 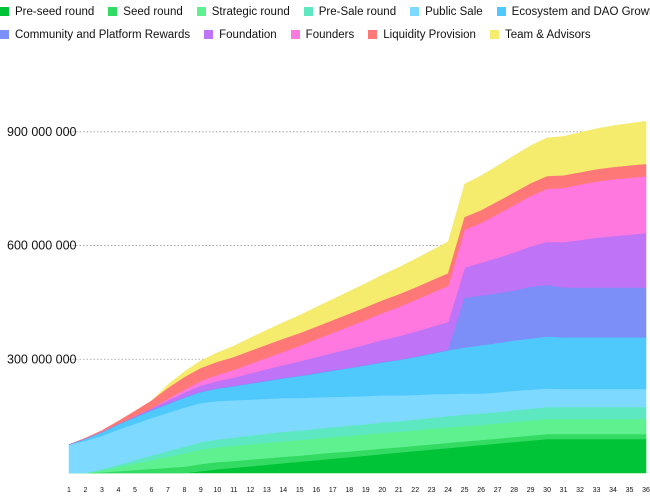 I want to click on x-tick-label: 9, so click(x=201, y=490).